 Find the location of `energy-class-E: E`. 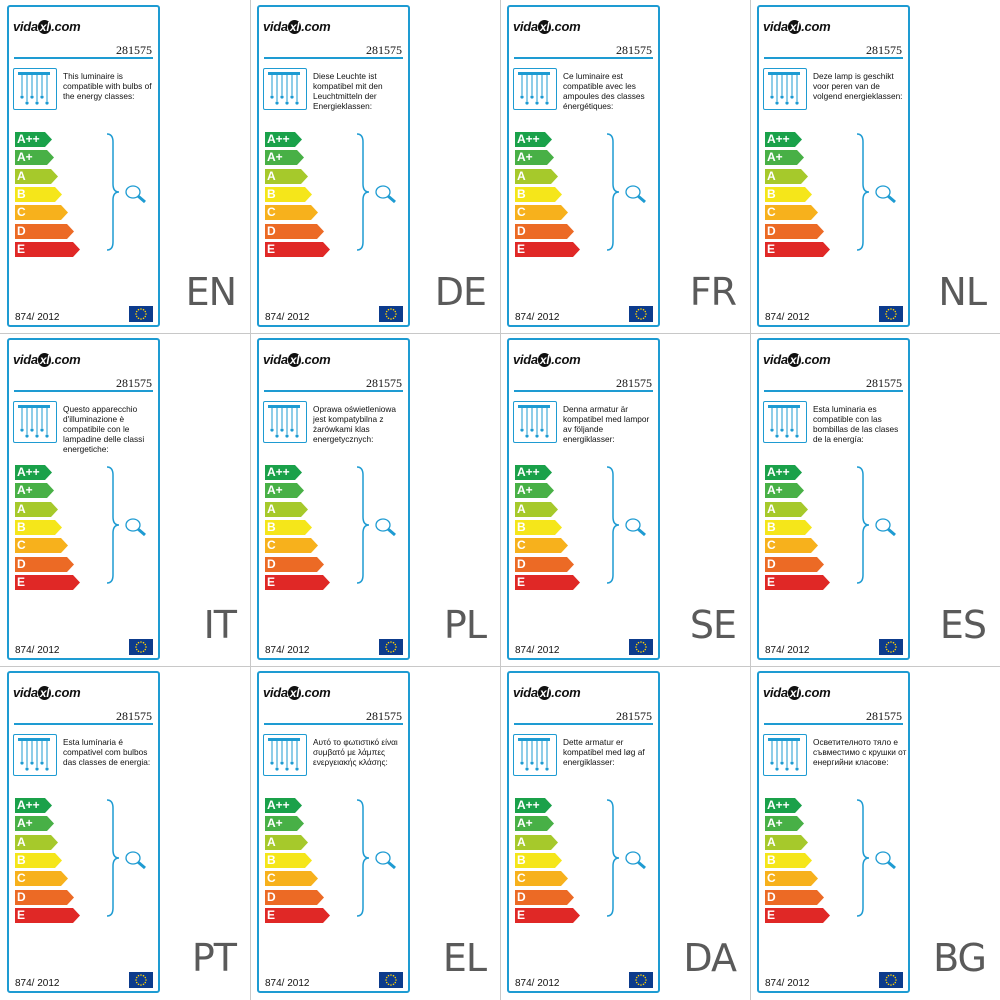

energy-class-E: E is located at coordinates (47, 249).